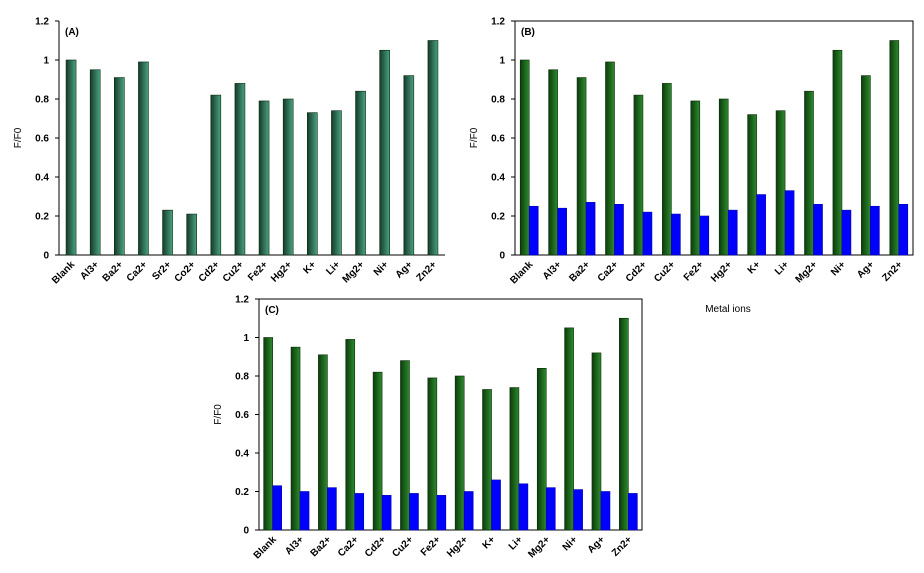 The width and height of the screenshot is (924, 573). Describe the element at coordinates (185, 271) in the screenshot. I see `x-tick-label: Co2+` at that location.